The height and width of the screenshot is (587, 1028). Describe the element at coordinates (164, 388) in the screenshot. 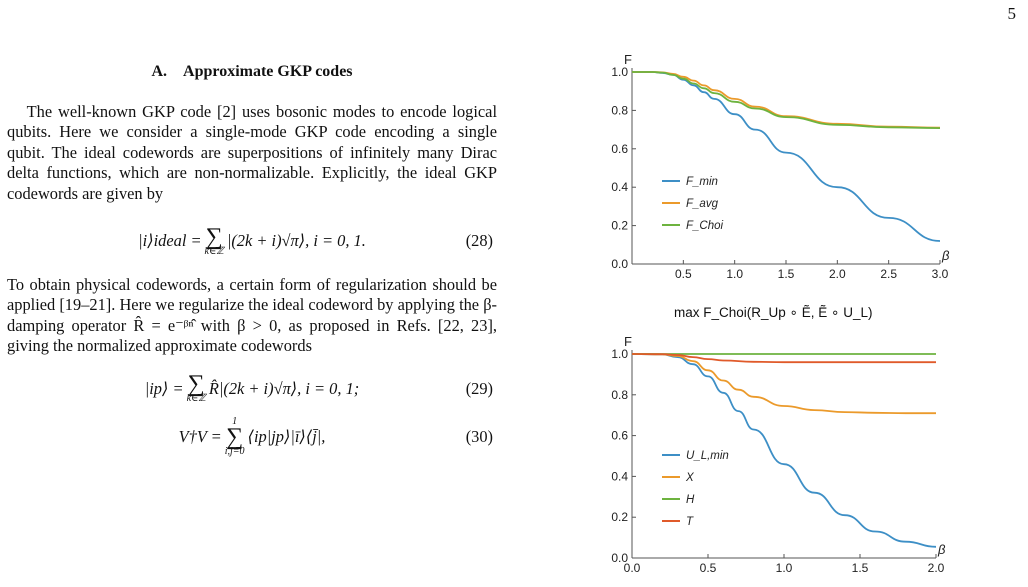

I see `equation-29-lhs: |ip⟩ =` at that location.